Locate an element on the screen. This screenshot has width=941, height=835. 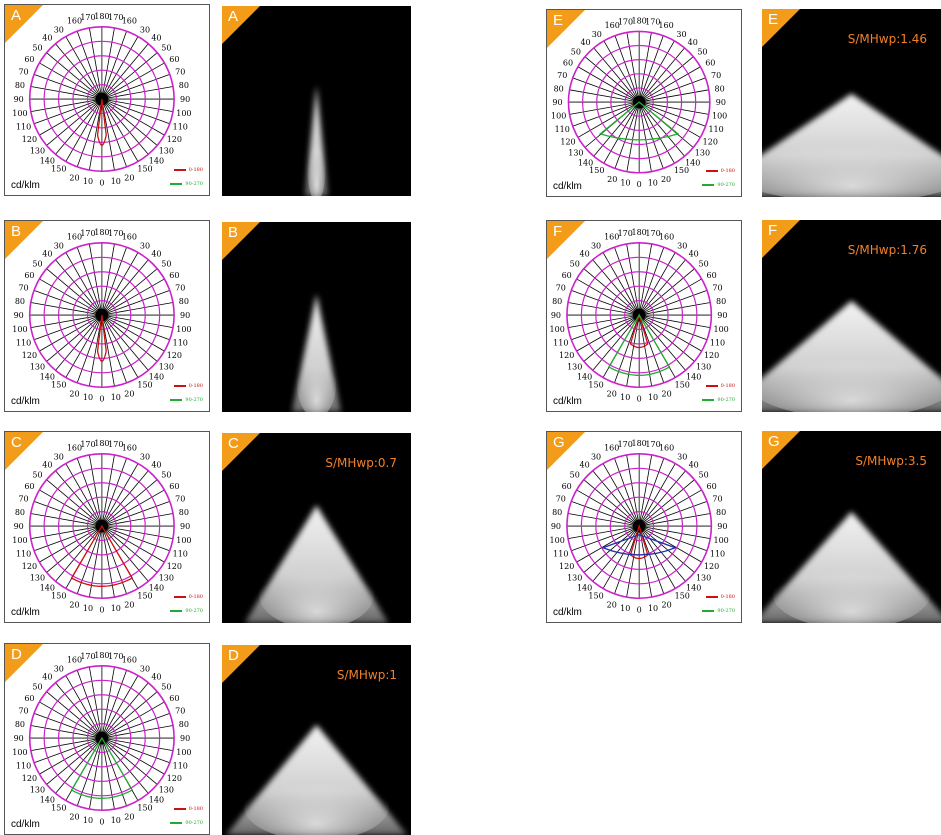
legend-0-180: 0-180 is located at coordinates (720, 597).